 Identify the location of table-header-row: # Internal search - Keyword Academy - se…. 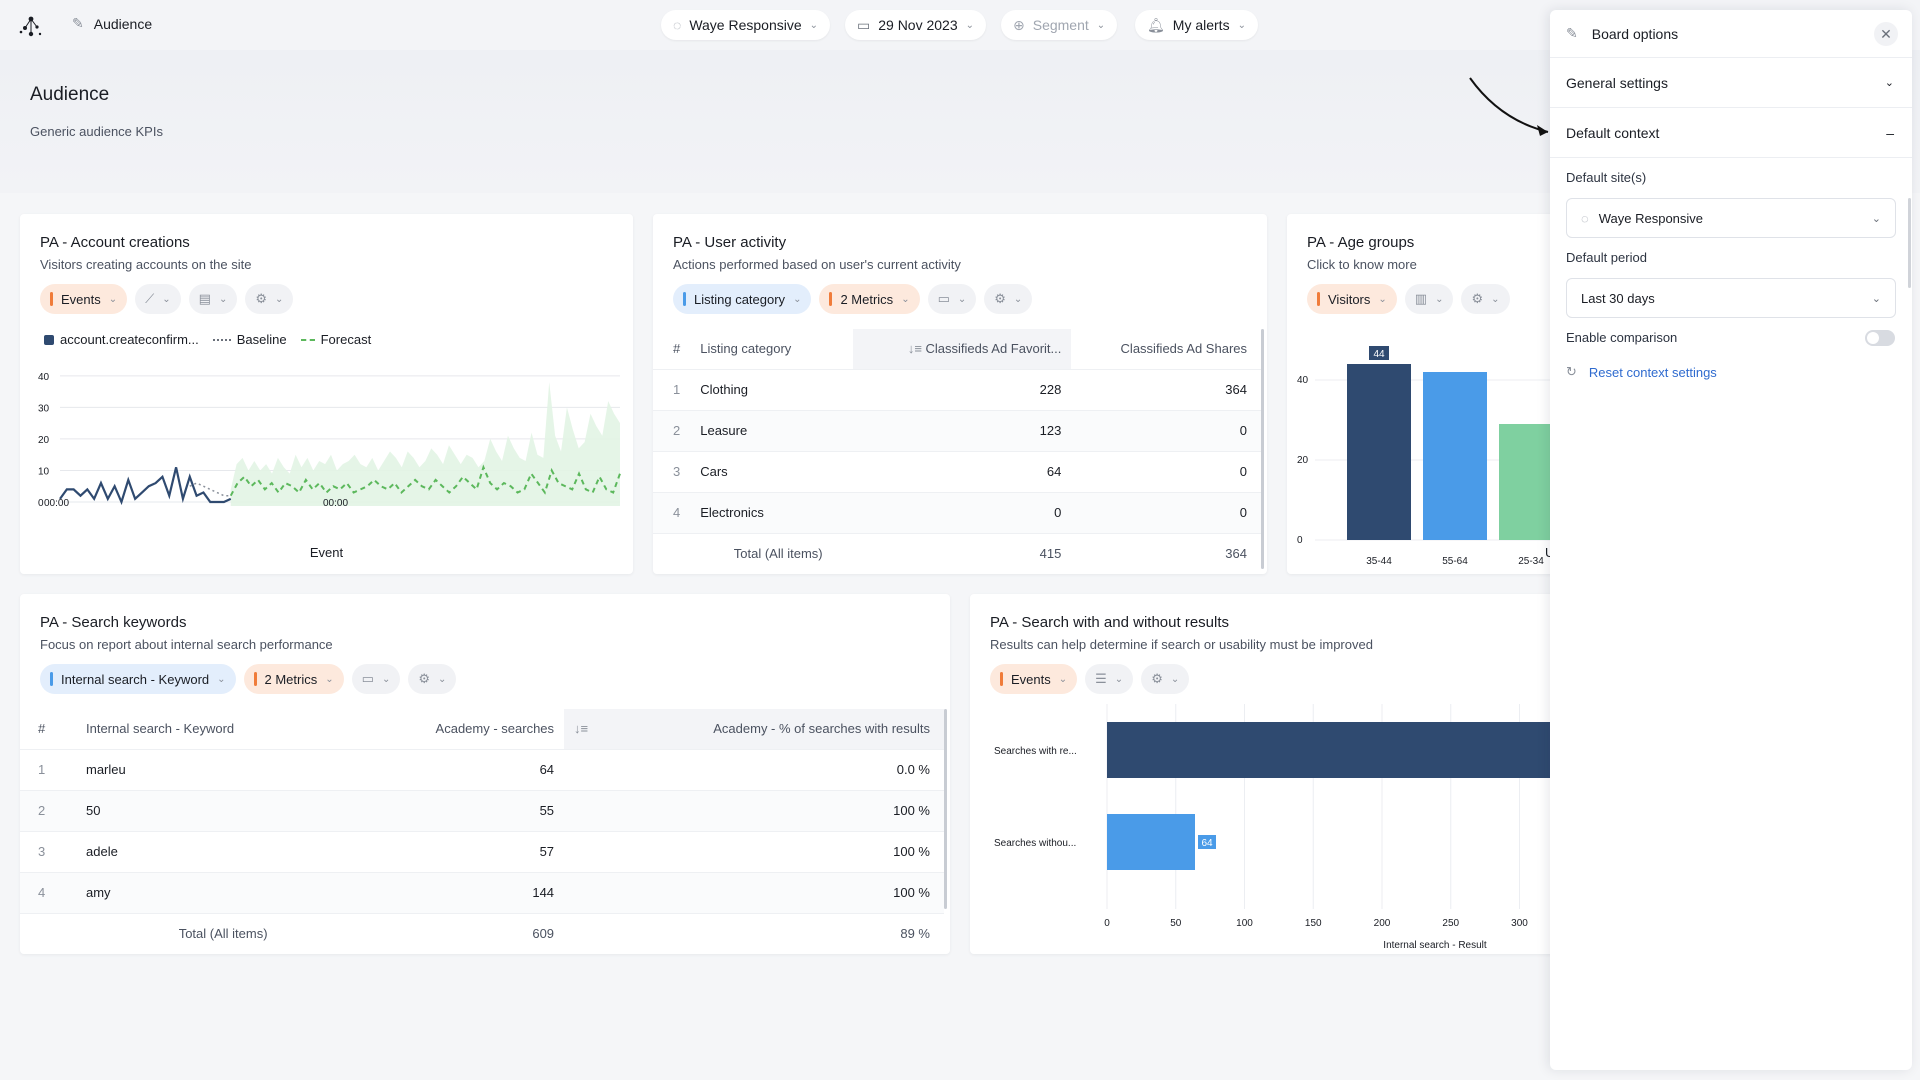
(482, 729).